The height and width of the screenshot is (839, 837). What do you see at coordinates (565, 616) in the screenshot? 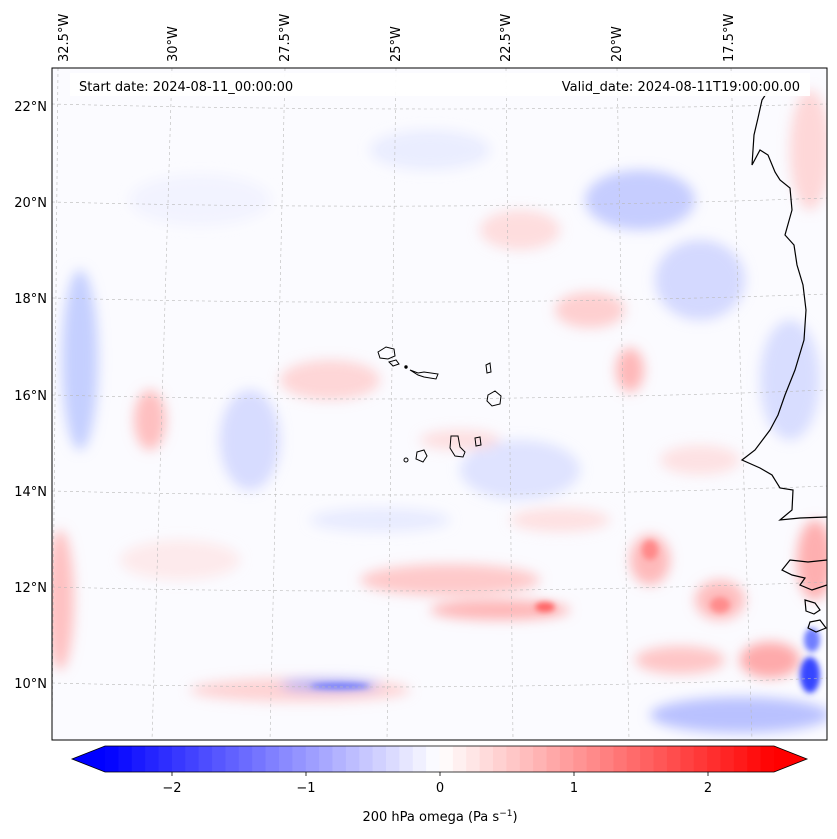
I see `omega-field-strong` at bounding box center [565, 616].